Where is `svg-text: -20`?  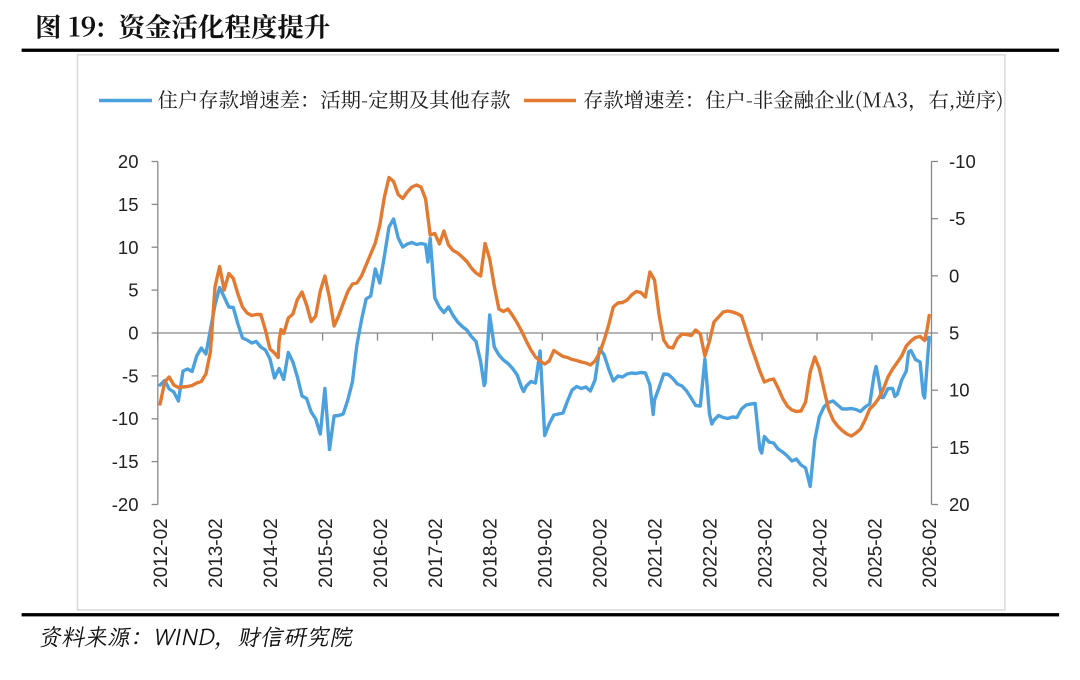
svg-text: -20 is located at coordinates (125, 504).